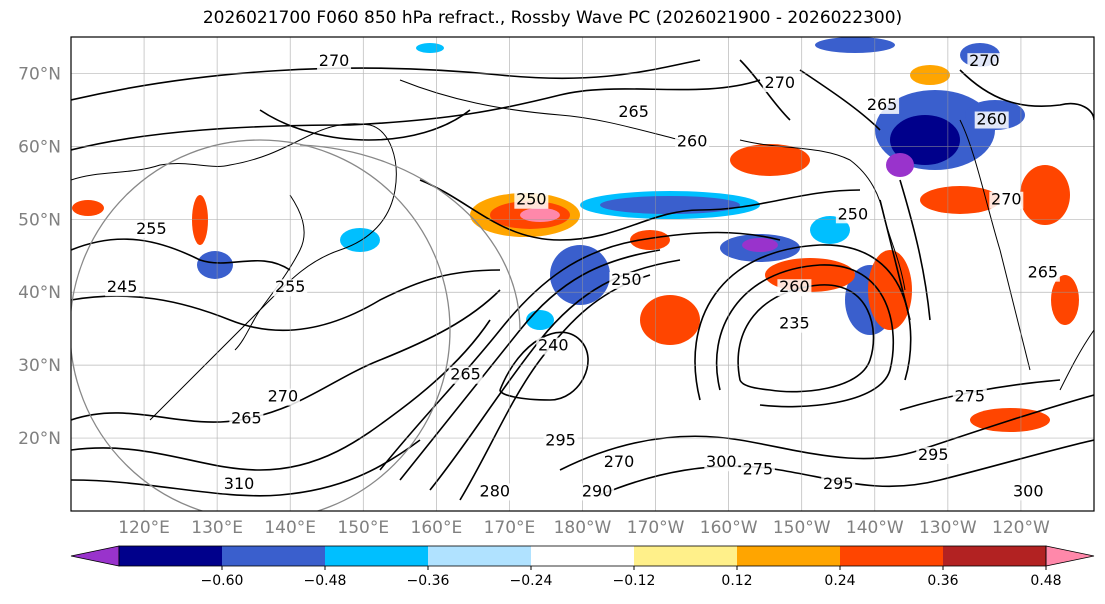 This screenshot has width=1105, height=604. What do you see at coordinates (802, 528) in the screenshot?
I see `lon-tick-label: 150°W` at bounding box center [802, 528].